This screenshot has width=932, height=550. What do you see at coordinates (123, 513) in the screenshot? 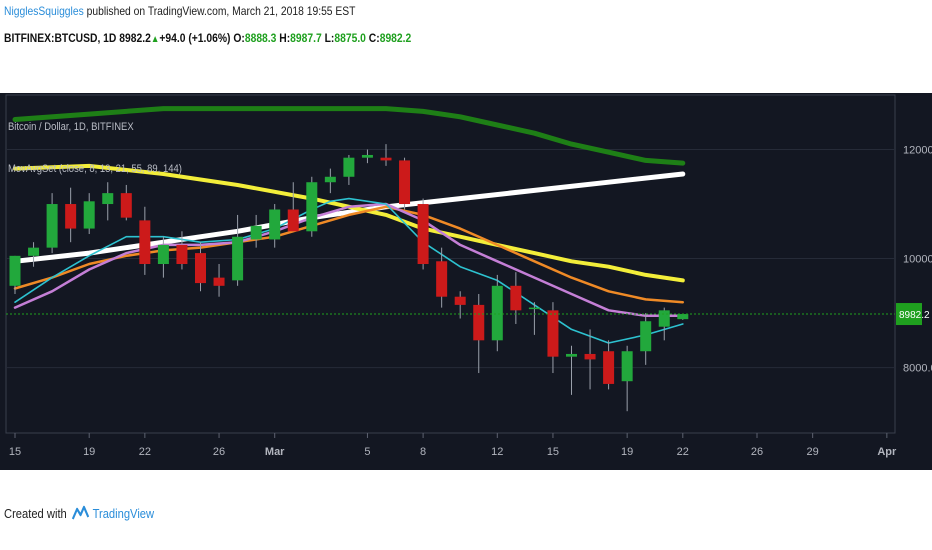
I see `tradingview-brand: TradingView` at bounding box center [123, 513].